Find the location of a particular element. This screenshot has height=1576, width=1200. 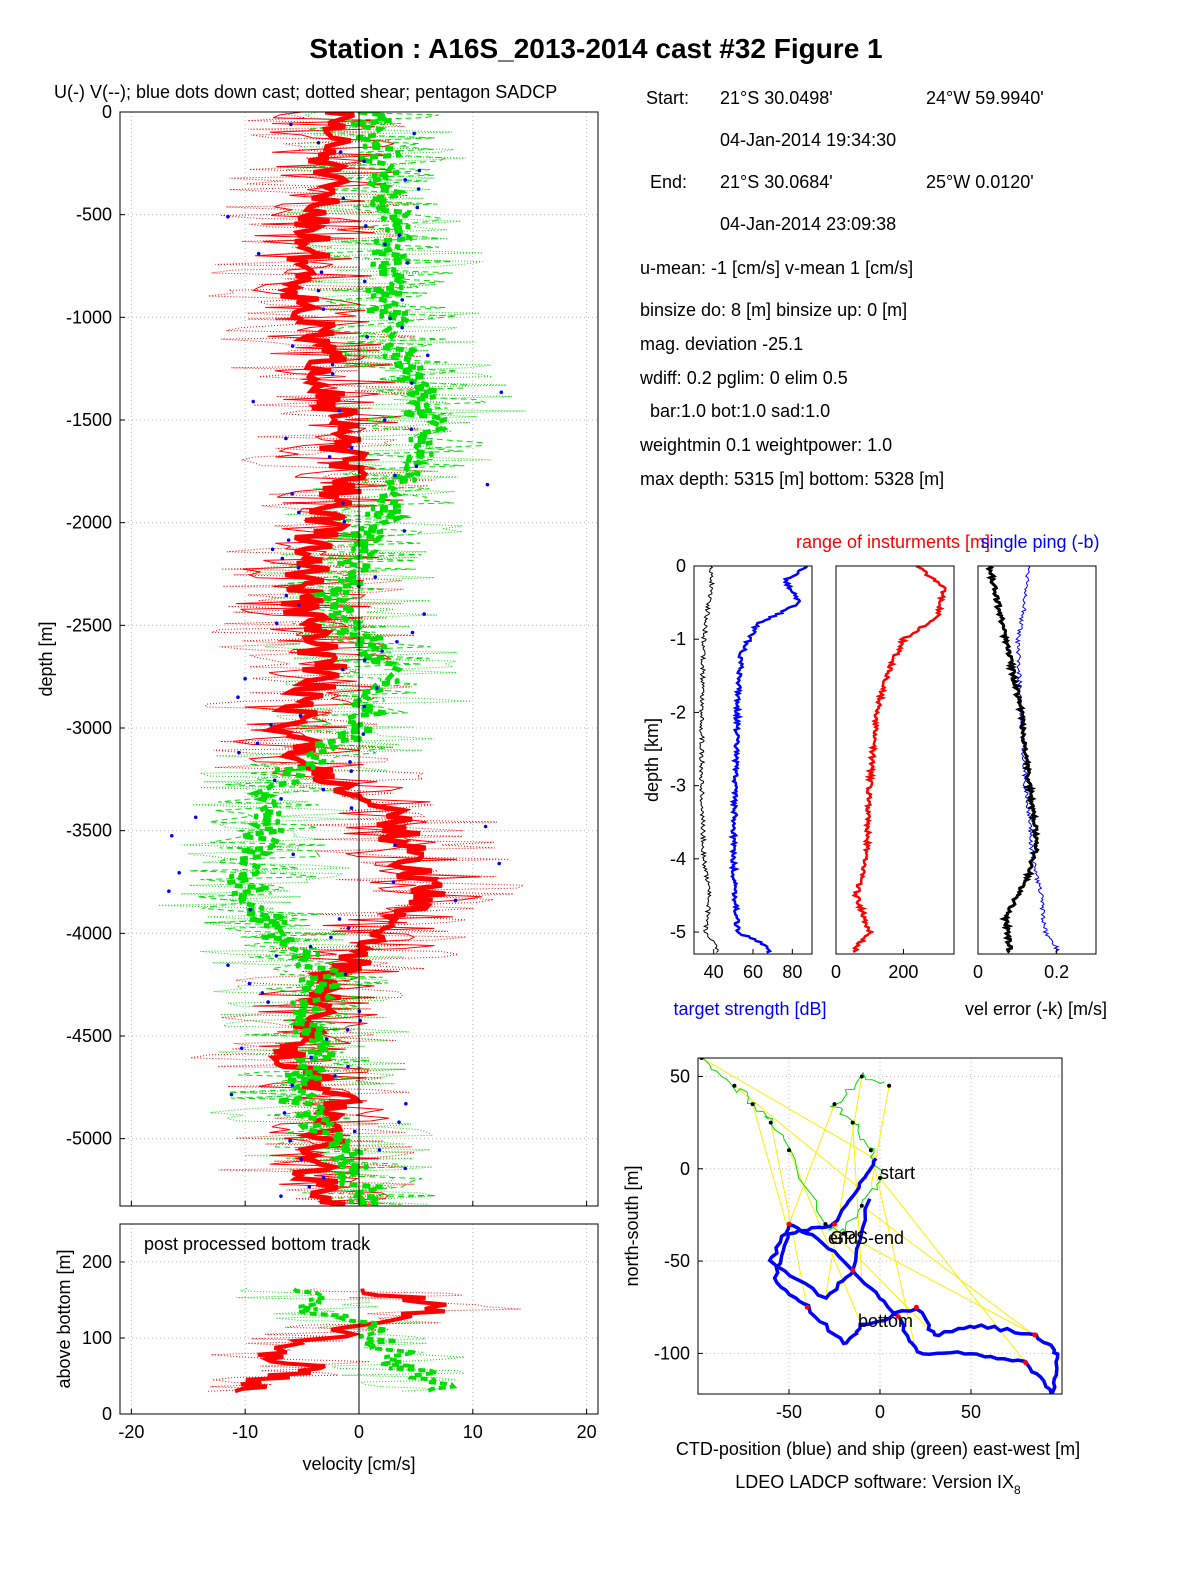

map-xtick-label-2: 50 is located at coordinates (971, 1412).